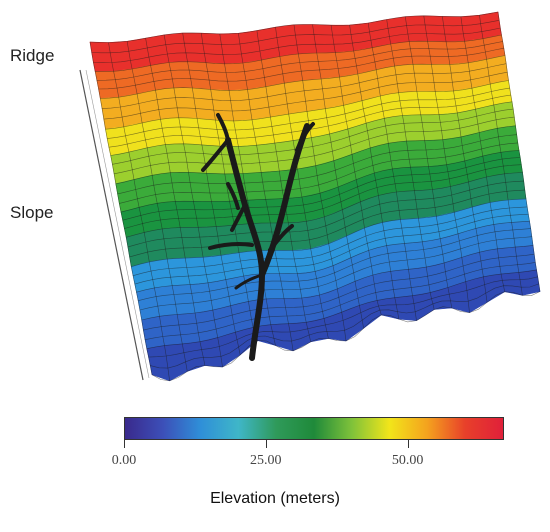 Image resolution: width=550 pixels, height=532 pixels. I want to click on channel-branch-right-low, so click(281, 238).